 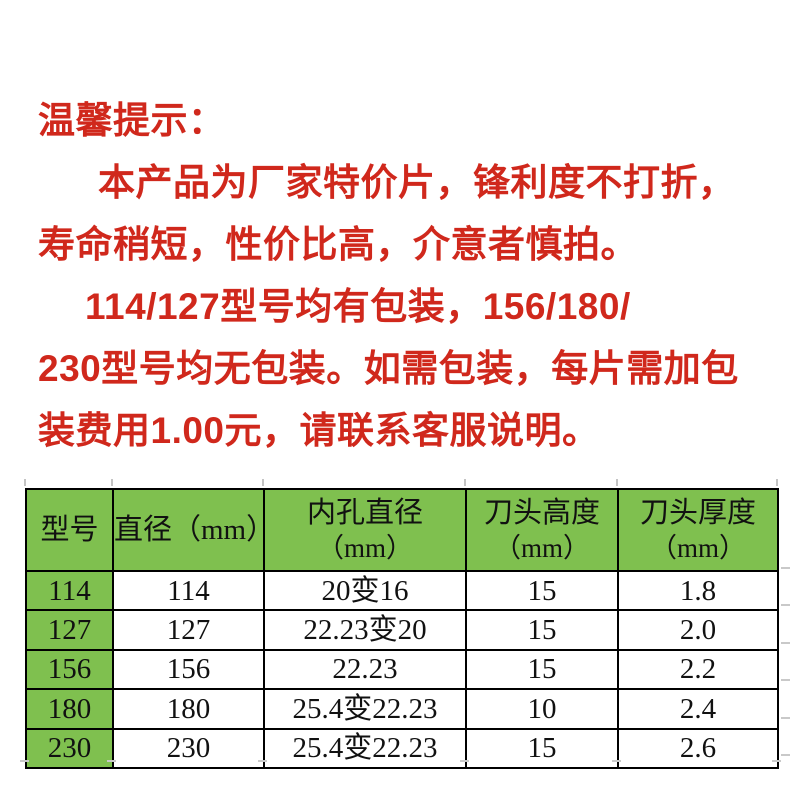 I want to click on cell-bore: 22.23, so click(x=365, y=669).